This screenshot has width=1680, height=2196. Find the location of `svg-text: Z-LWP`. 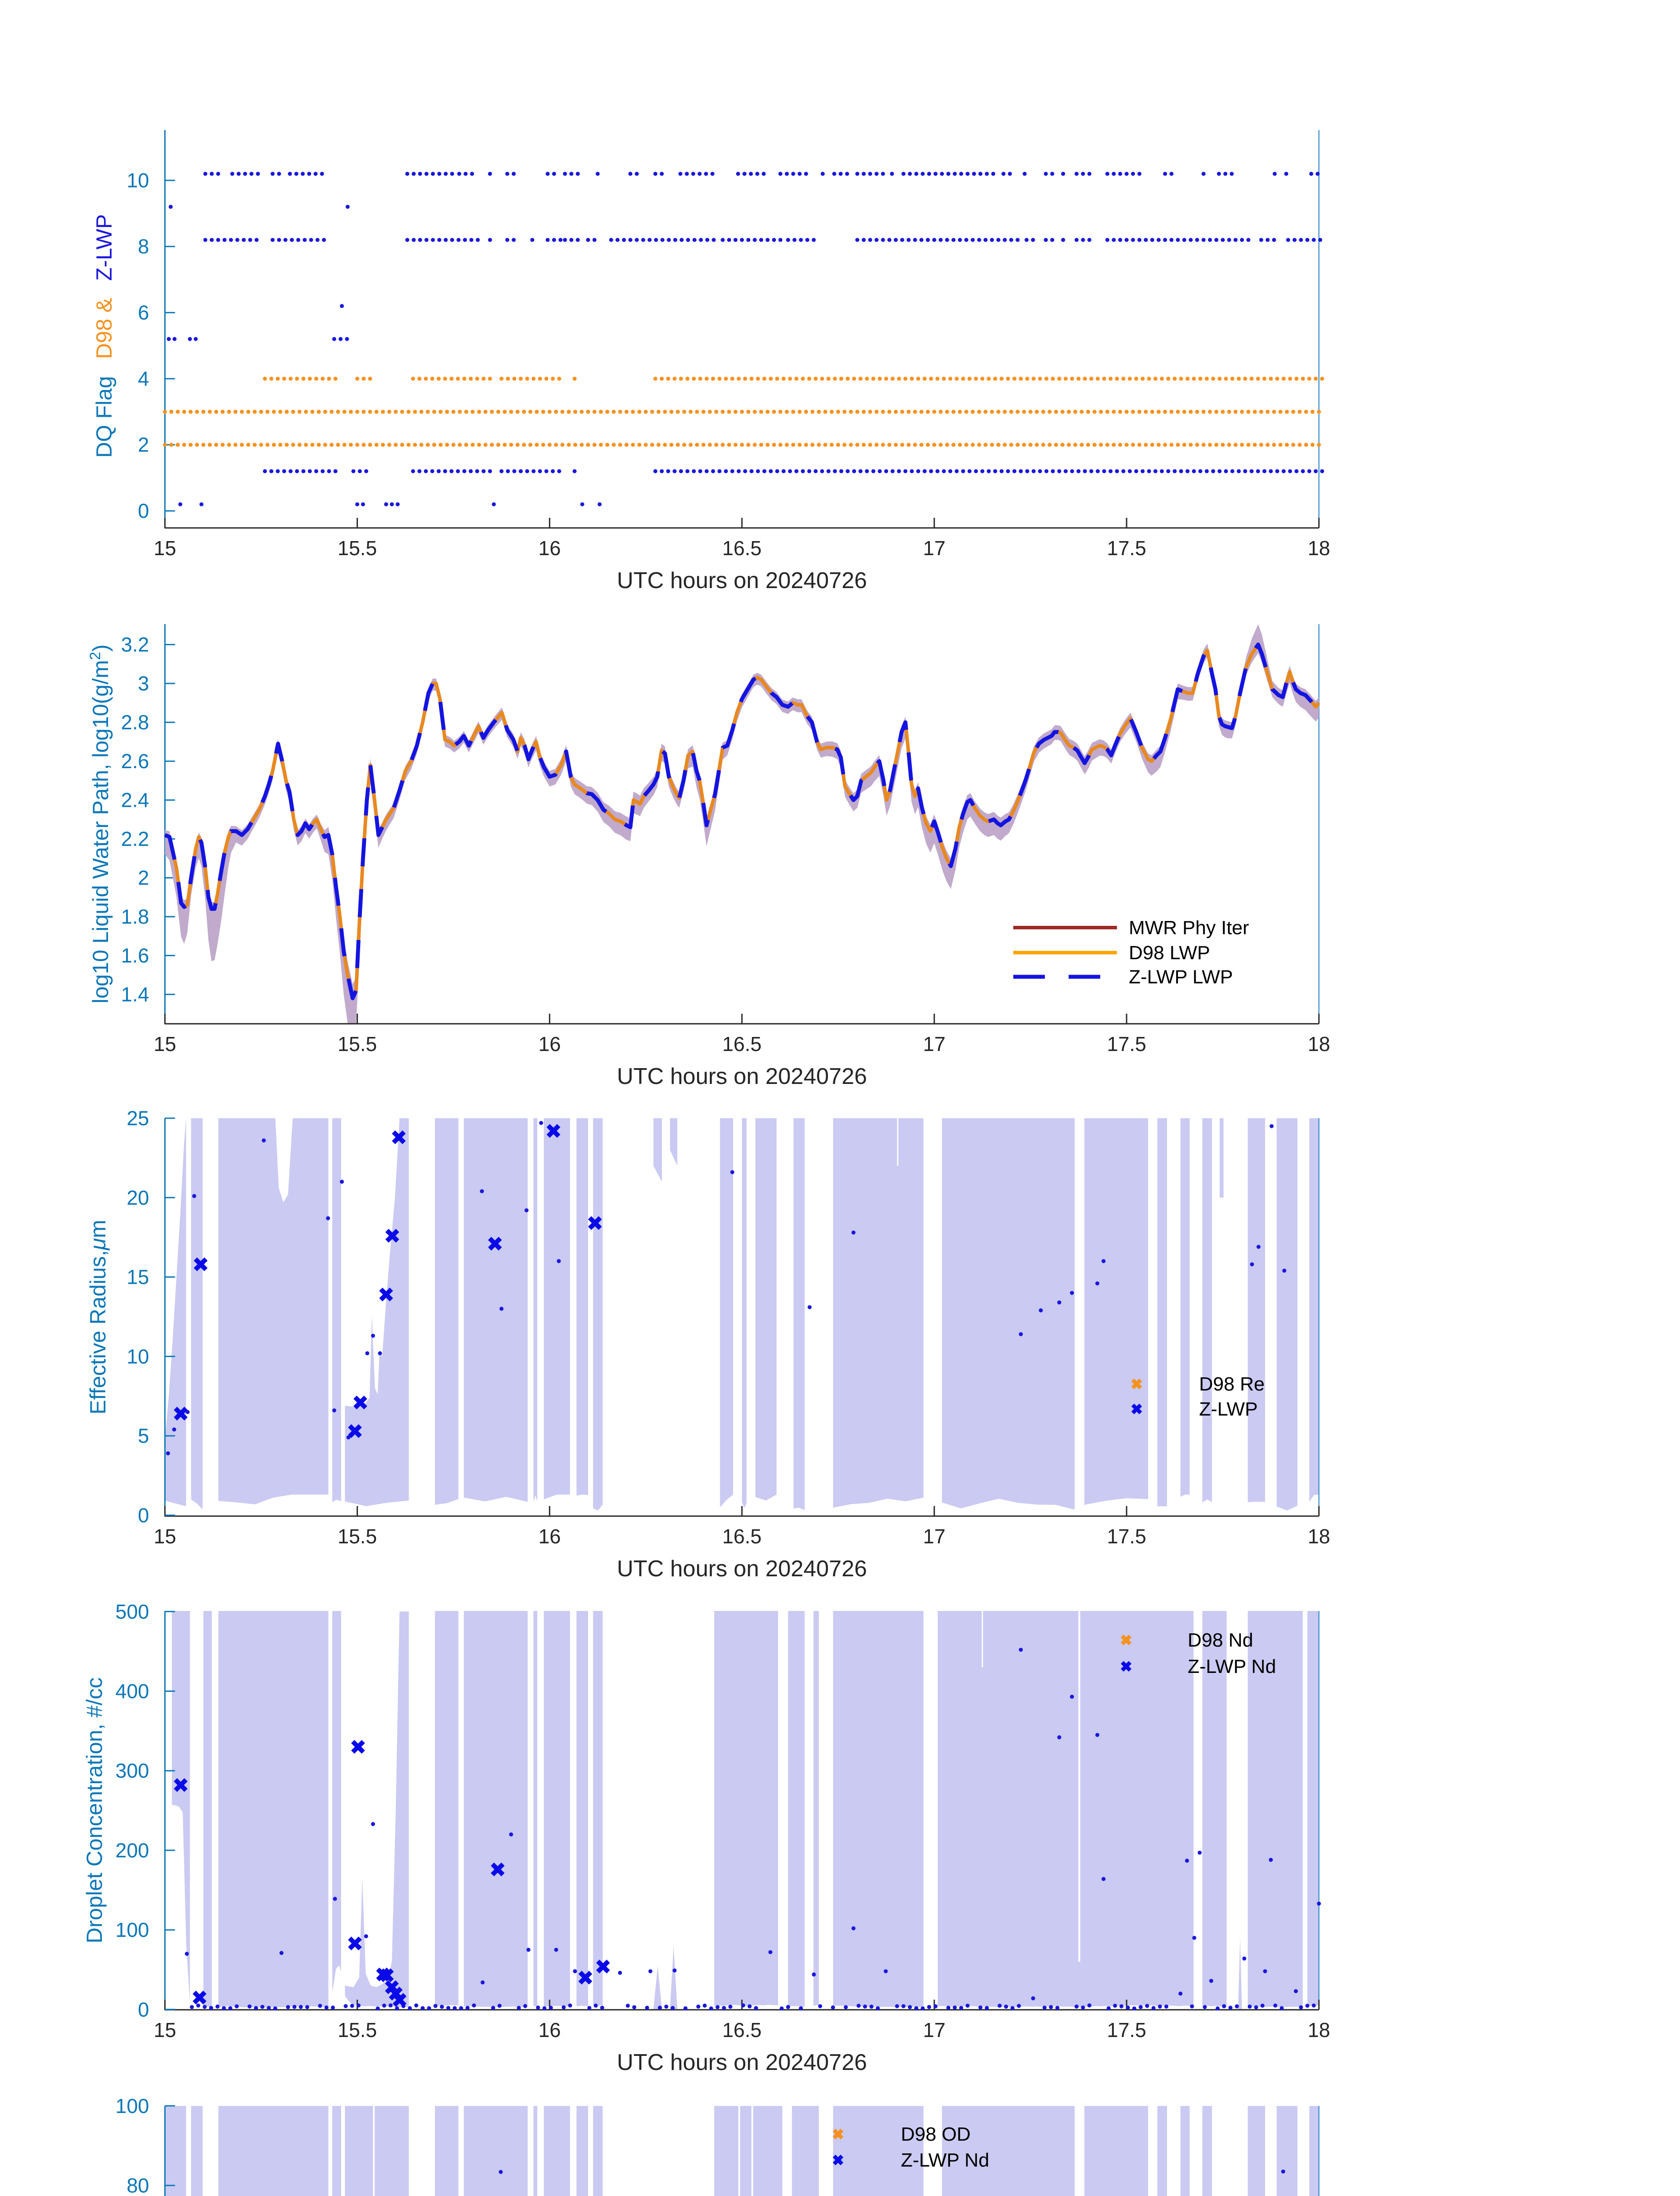

svg-text: Z-LWP is located at coordinates (1228, 1409).